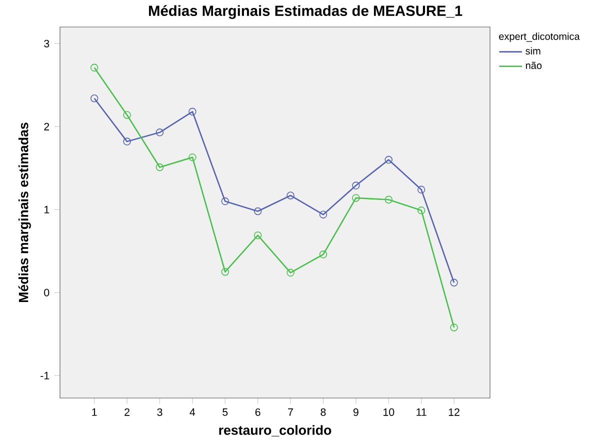 The height and width of the screenshot is (440, 611). I want to click on legend-label: não, so click(534, 66).